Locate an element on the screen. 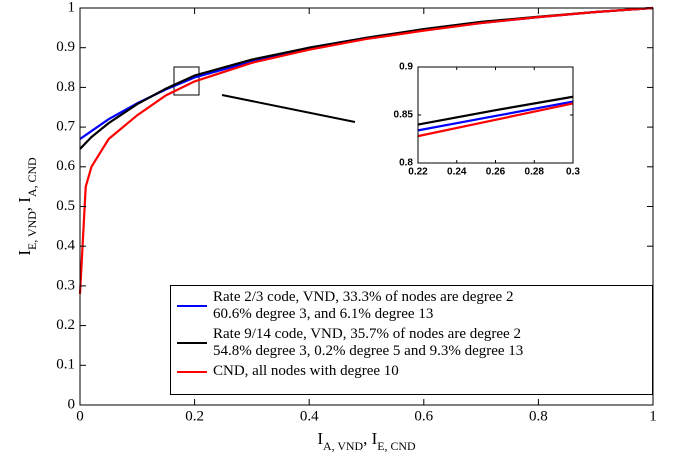  x-tick-label: 0.3 is located at coordinates (573, 172).